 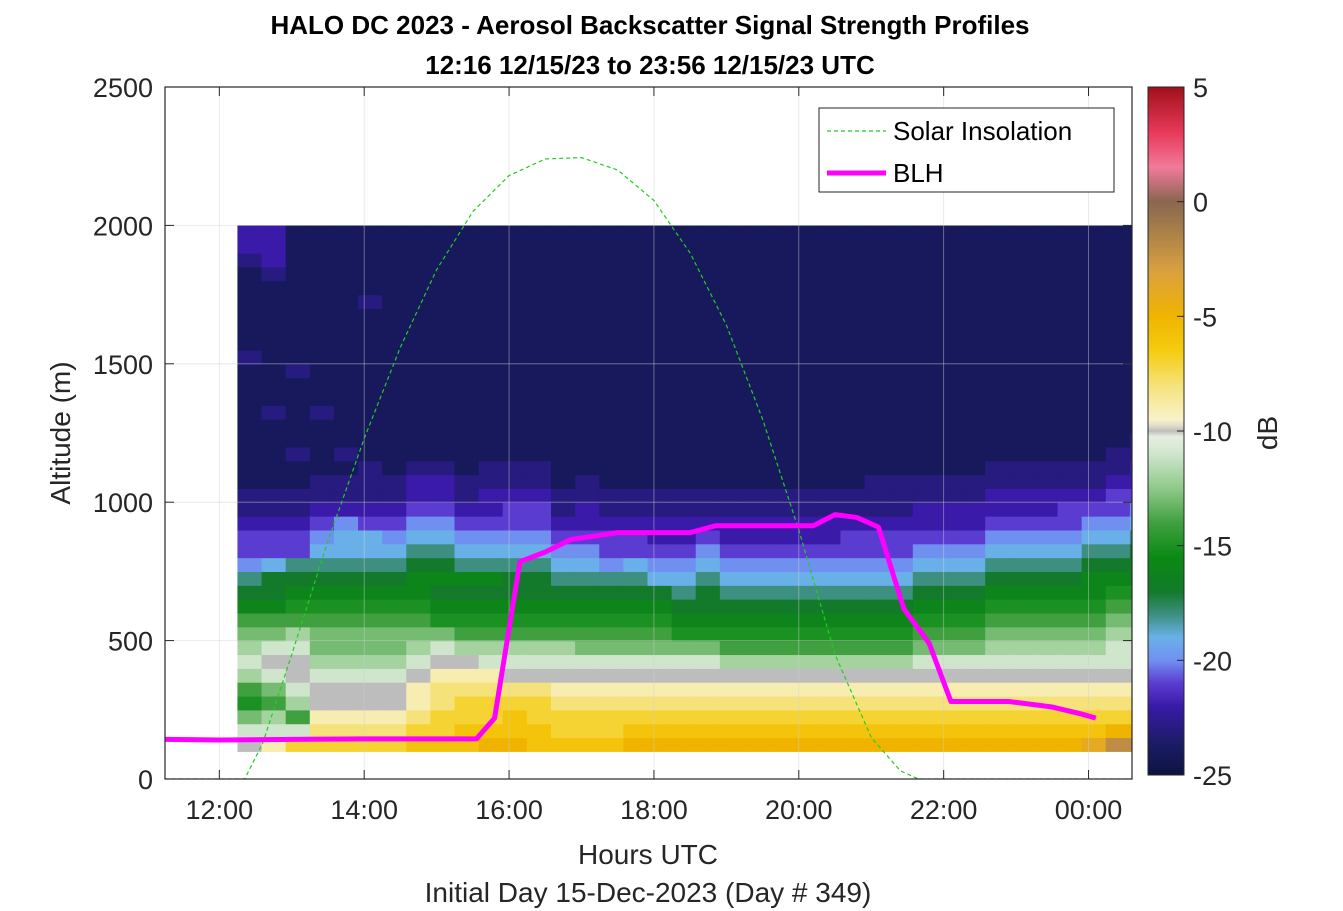 What do you see at coordinates (966, 150) in the screenshot?
I see `legend-box` at bounding box center [966, 150].